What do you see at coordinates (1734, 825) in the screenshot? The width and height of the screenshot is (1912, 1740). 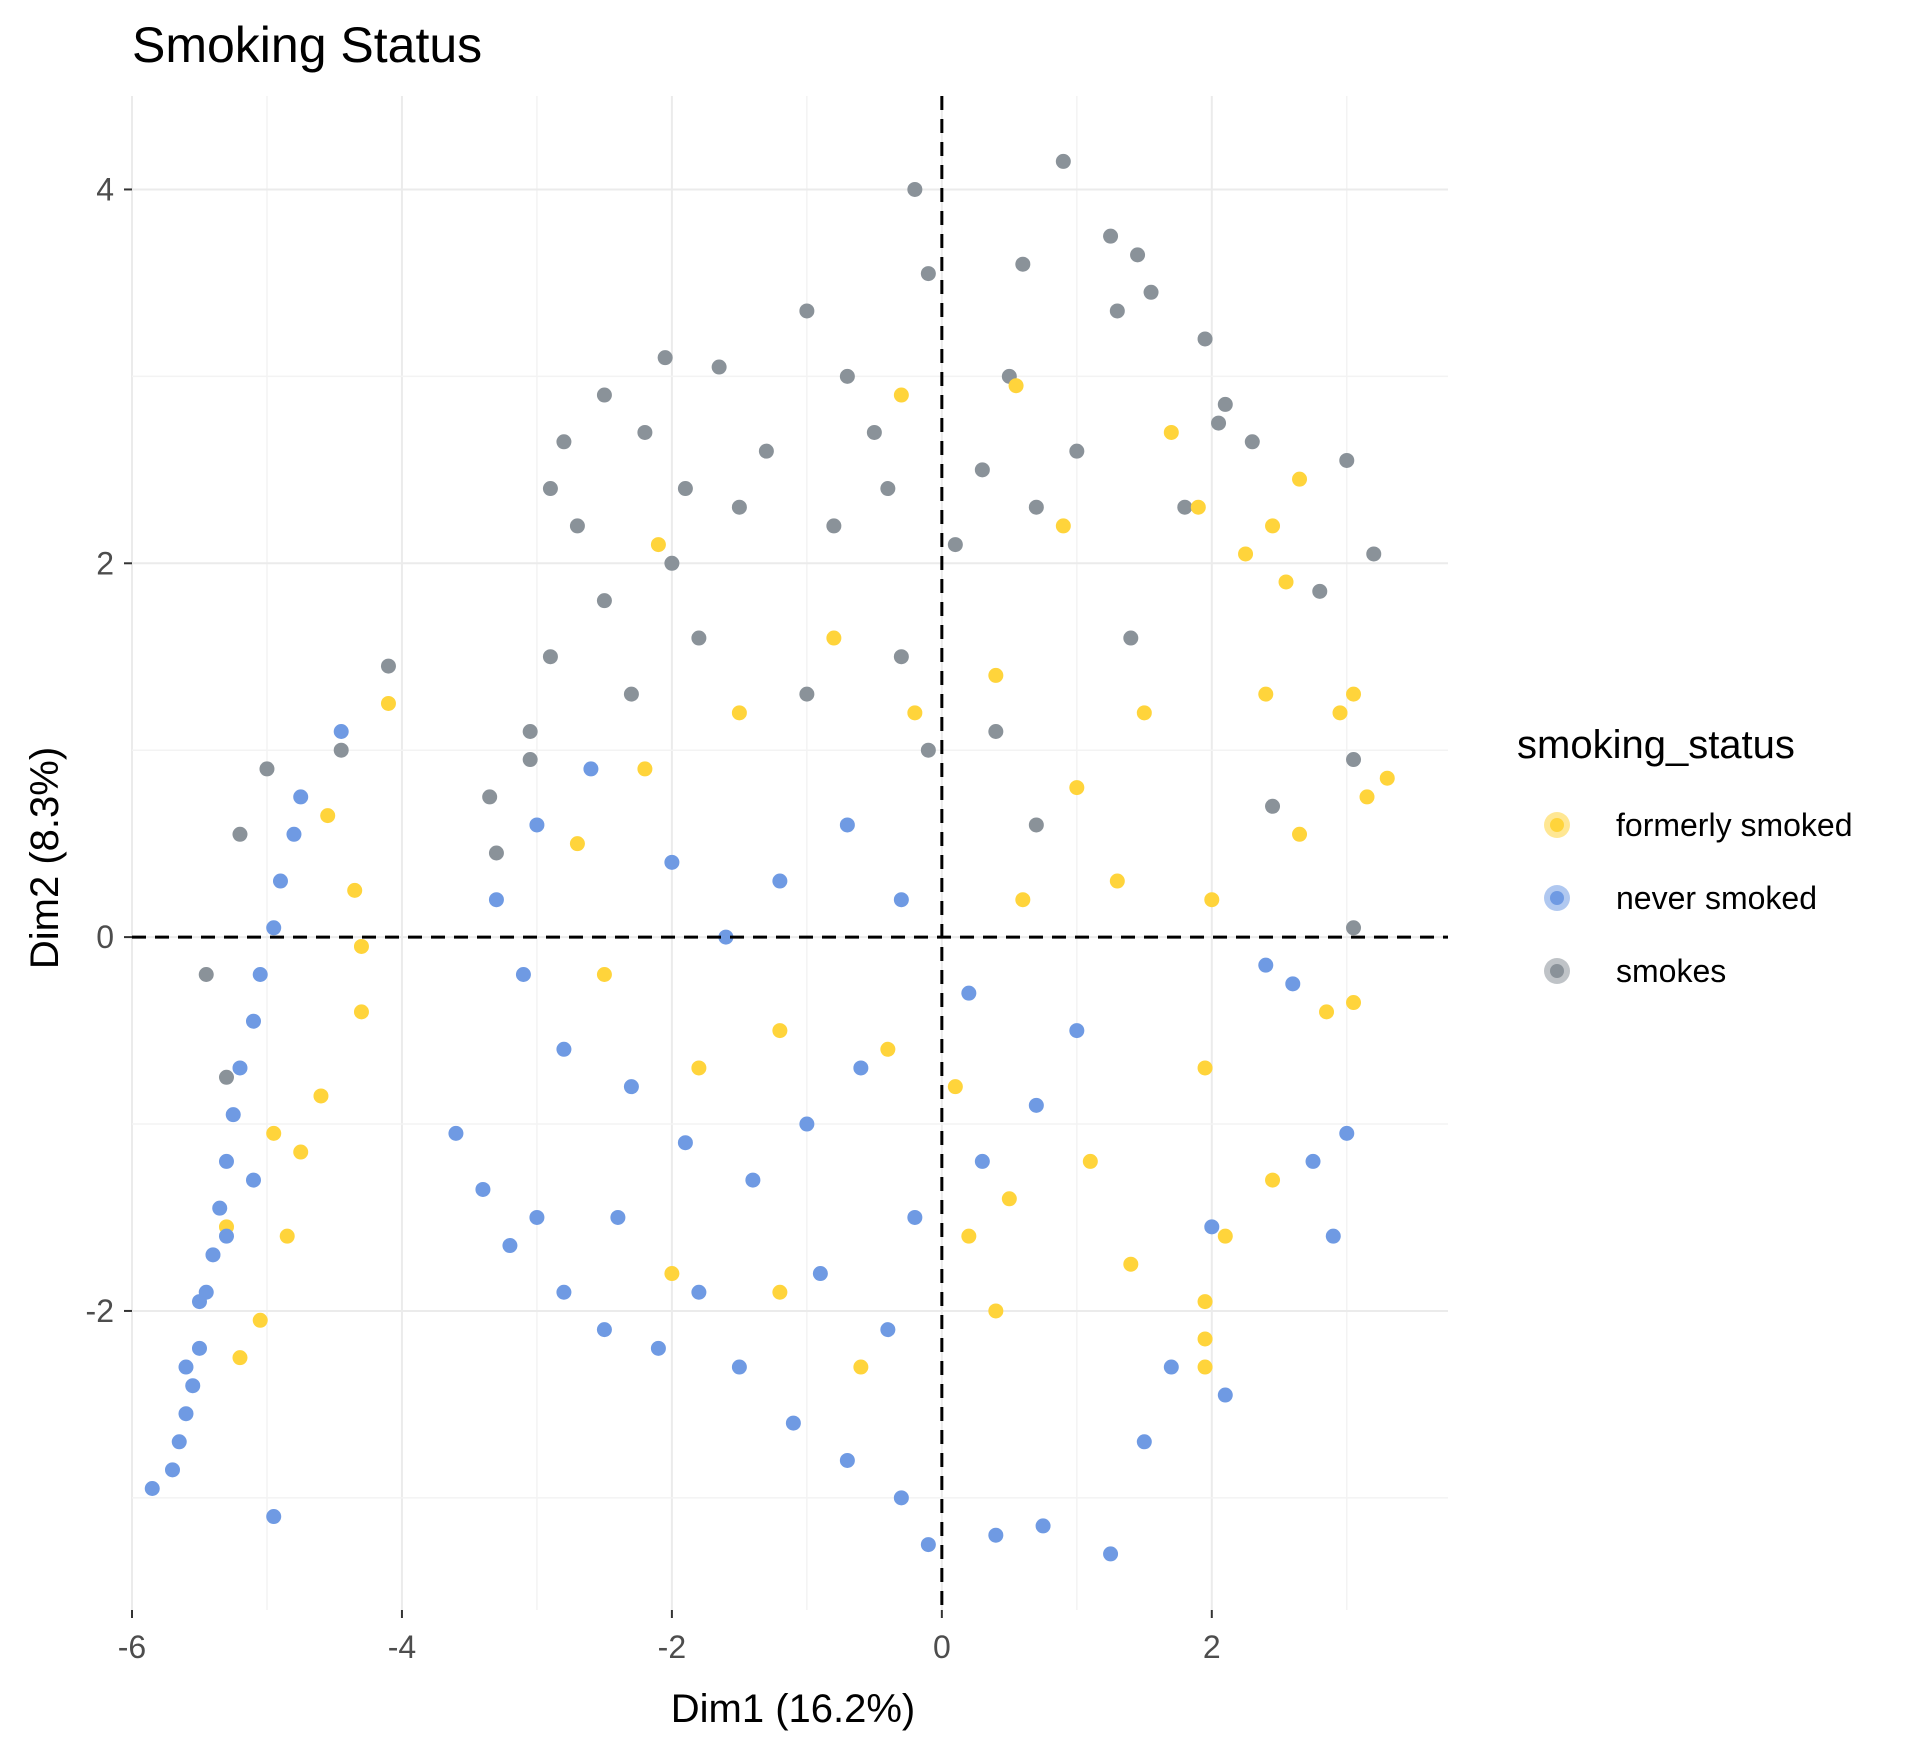 I see `legend-label: formerly smoked` at bounding box center [1734, 825].